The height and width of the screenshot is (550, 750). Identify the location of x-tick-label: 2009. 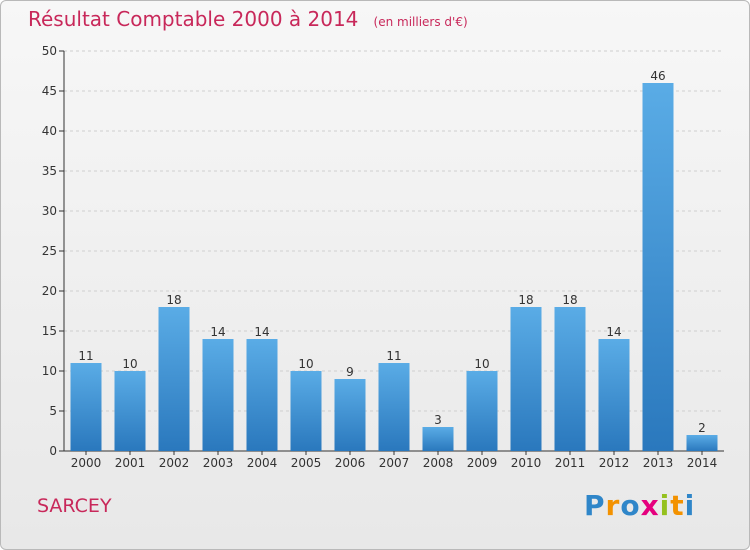
(482, 463).